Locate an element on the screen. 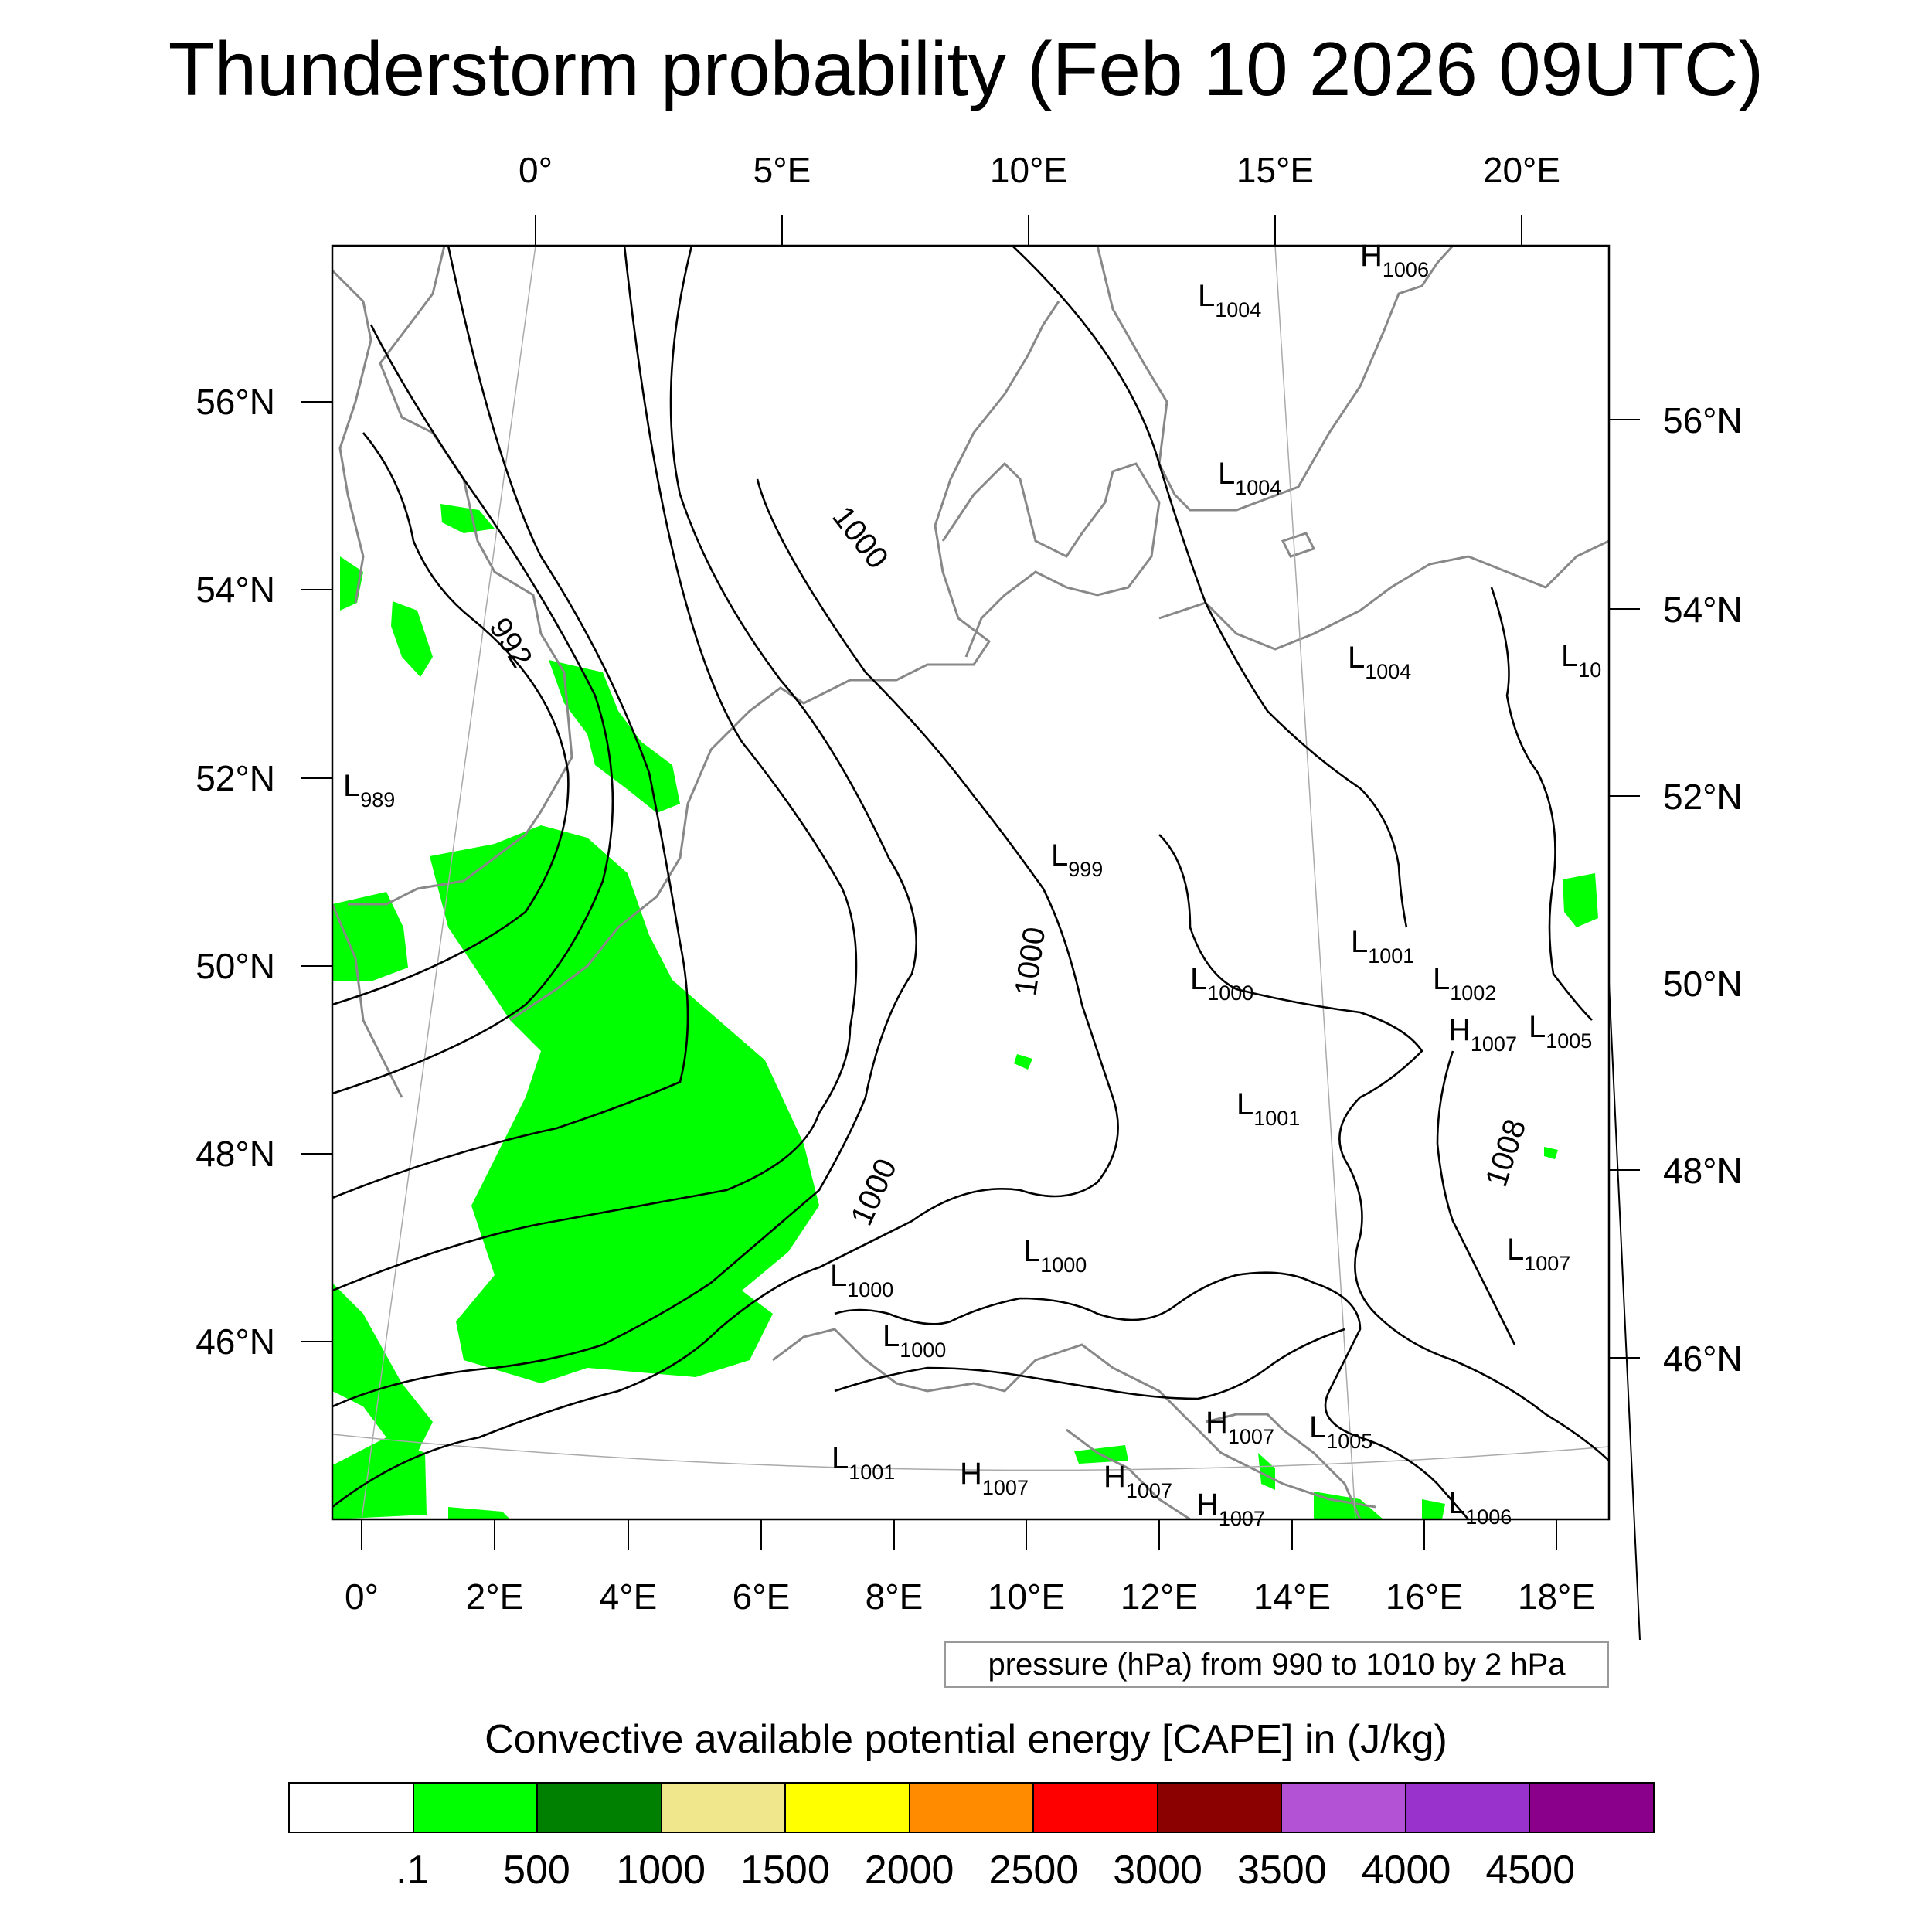 This screenshot has height=1932, width=1932. lon-label-bottom: 16°E is located at coordinates (1425, 1597).